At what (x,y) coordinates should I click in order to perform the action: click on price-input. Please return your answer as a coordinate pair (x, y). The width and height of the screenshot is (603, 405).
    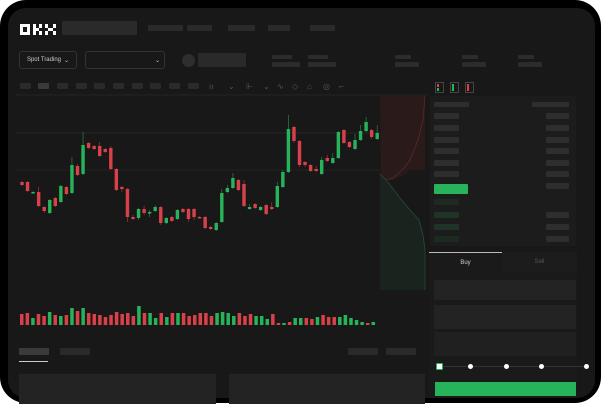
    Looking at the image, I should click on (505, 290).